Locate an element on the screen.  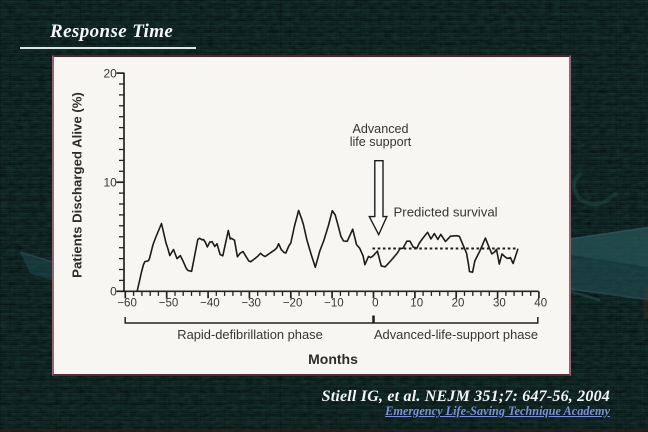
svg-text: Predicted survival is located at coordinates (446, 212).